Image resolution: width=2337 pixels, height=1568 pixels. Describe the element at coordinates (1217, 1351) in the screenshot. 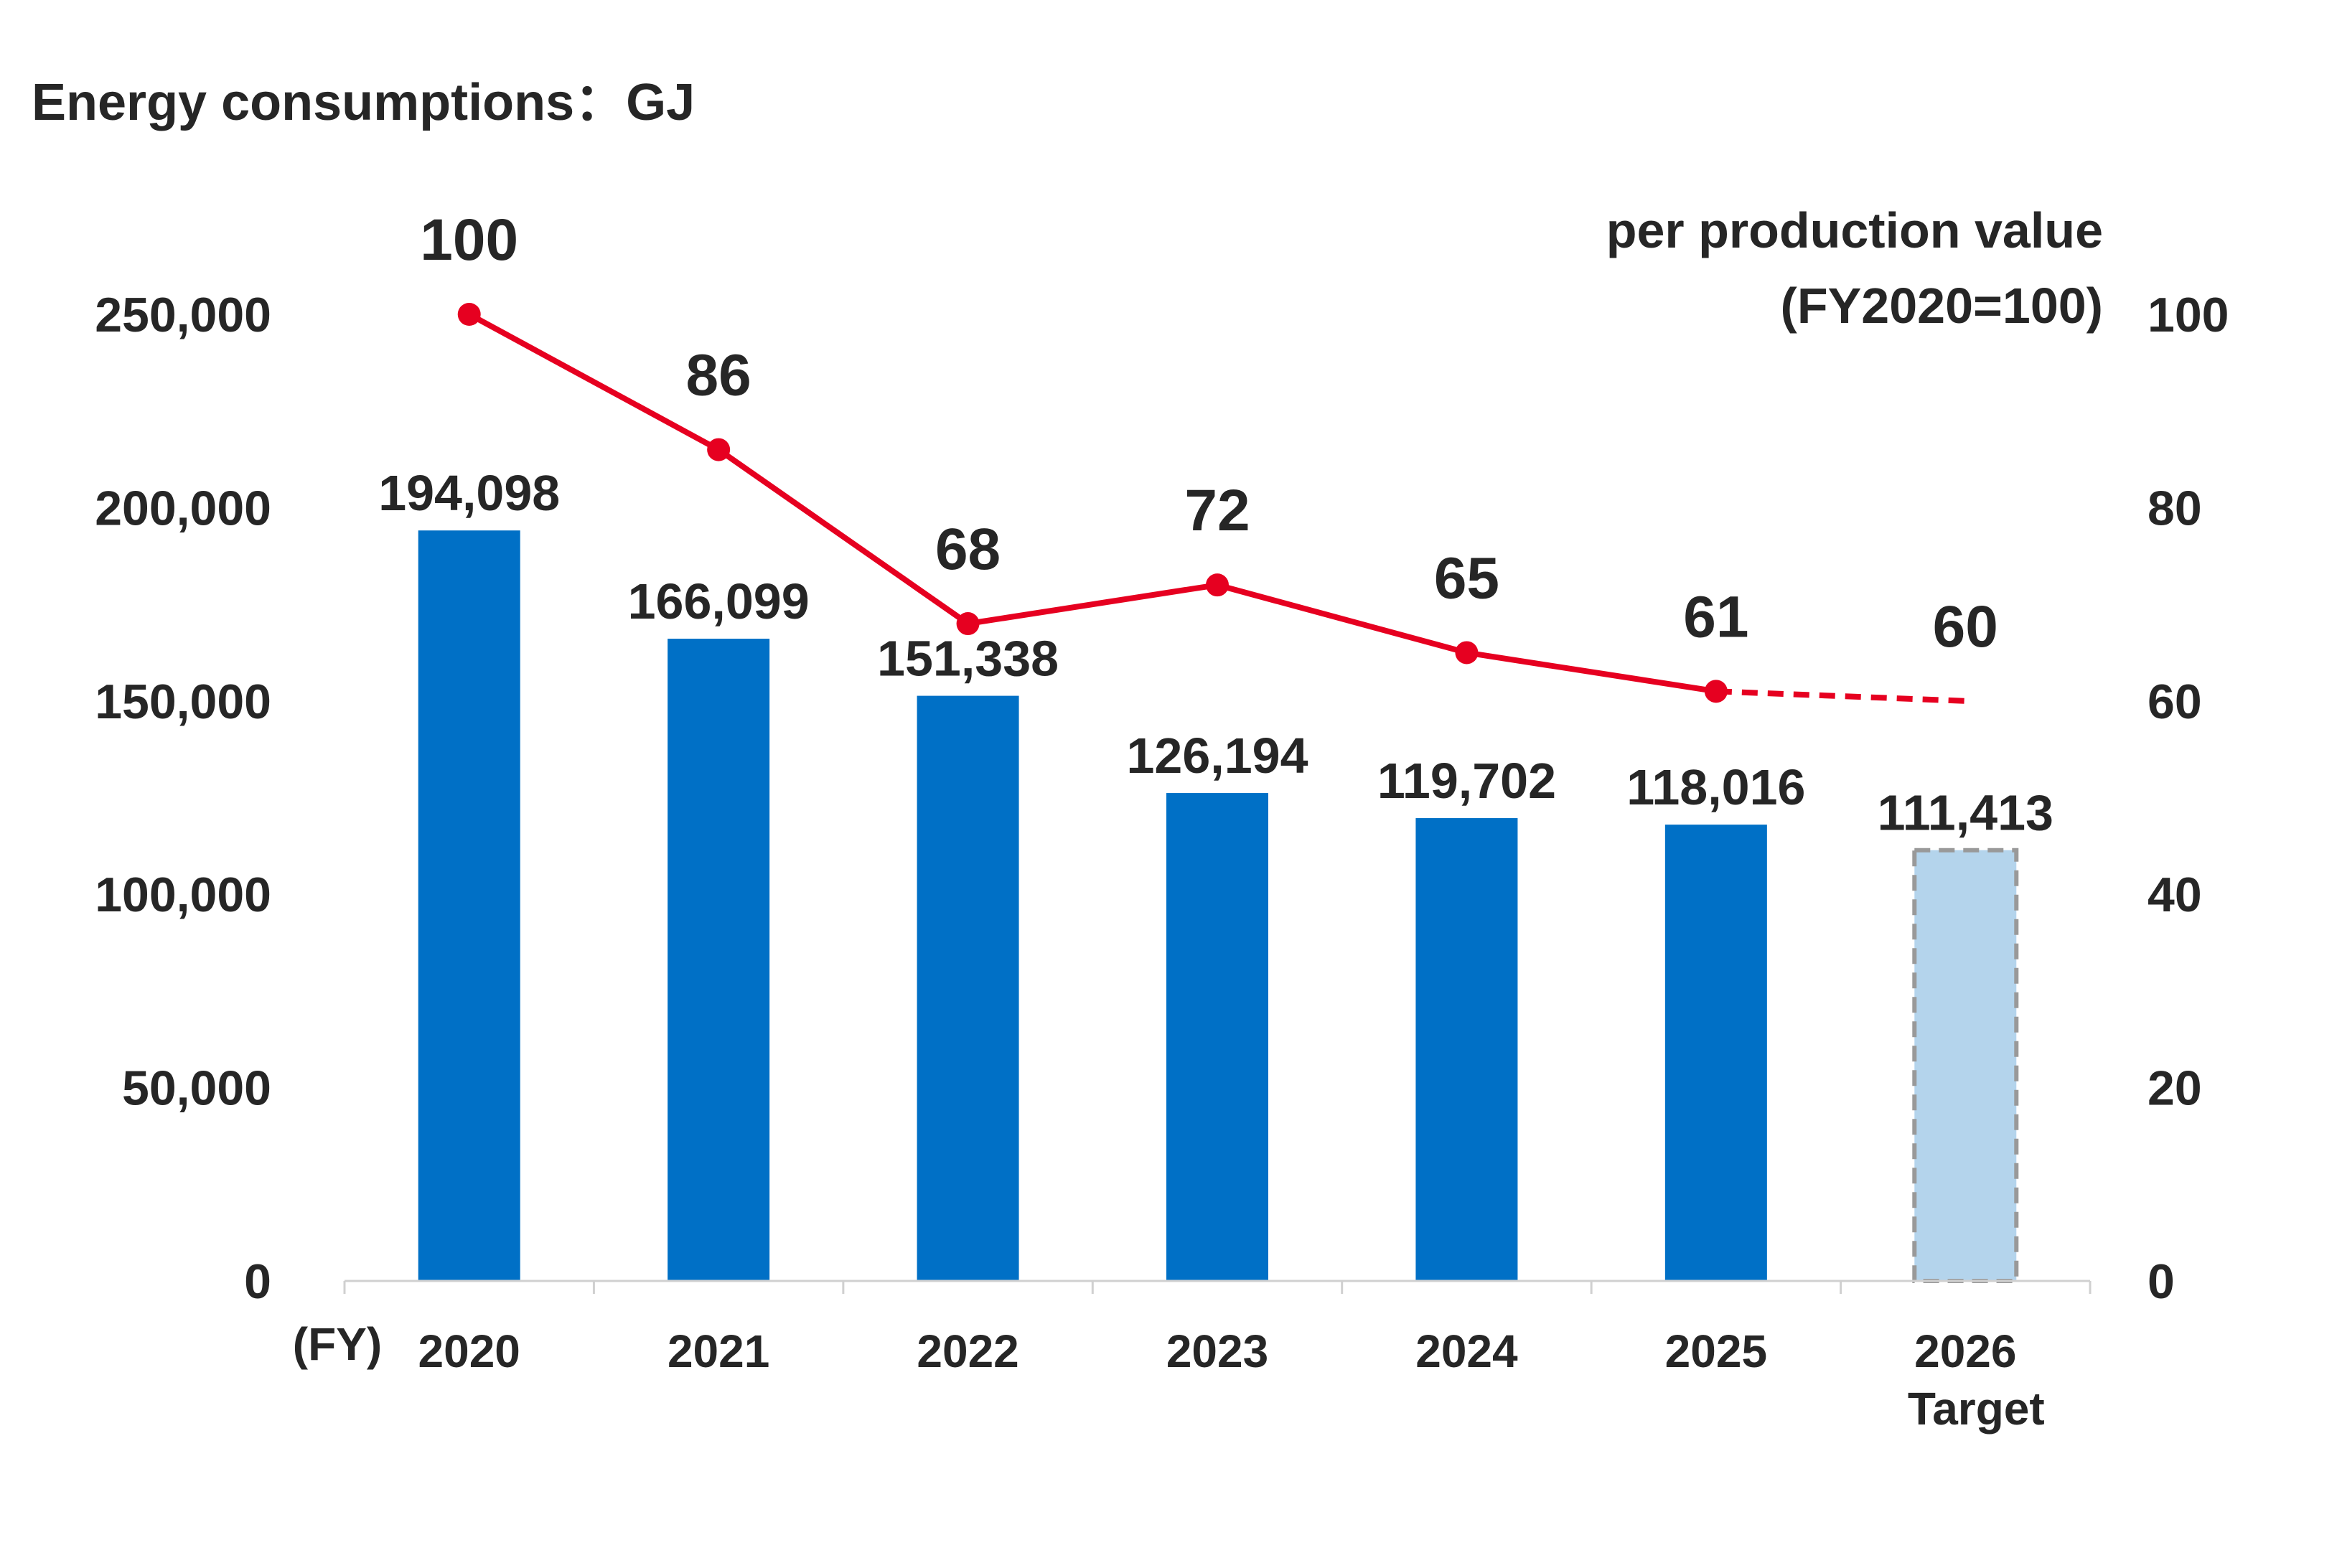

I see `x-axis-tick-label: 2023` at that location.